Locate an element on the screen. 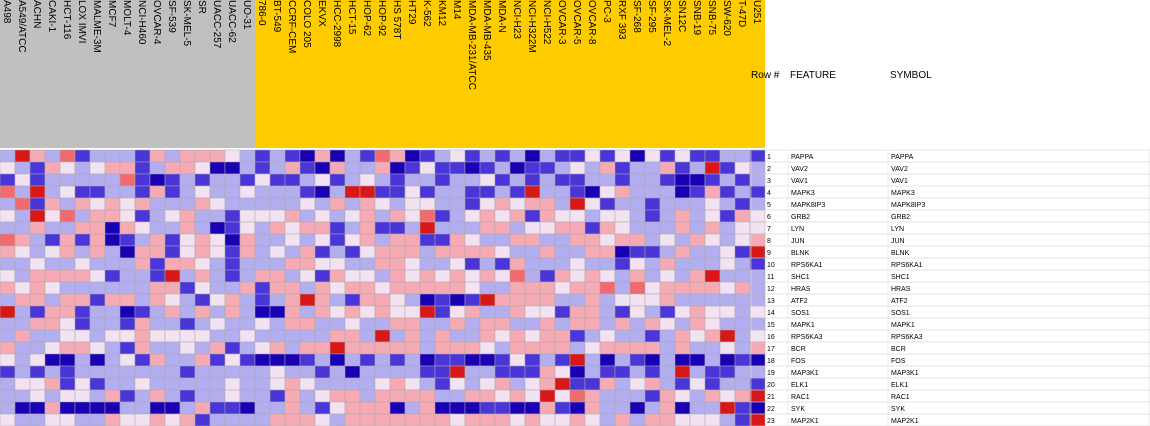 This screenshot has width=1150, height=426. feature-name: VAV2 is located at coordinates (799, 169).